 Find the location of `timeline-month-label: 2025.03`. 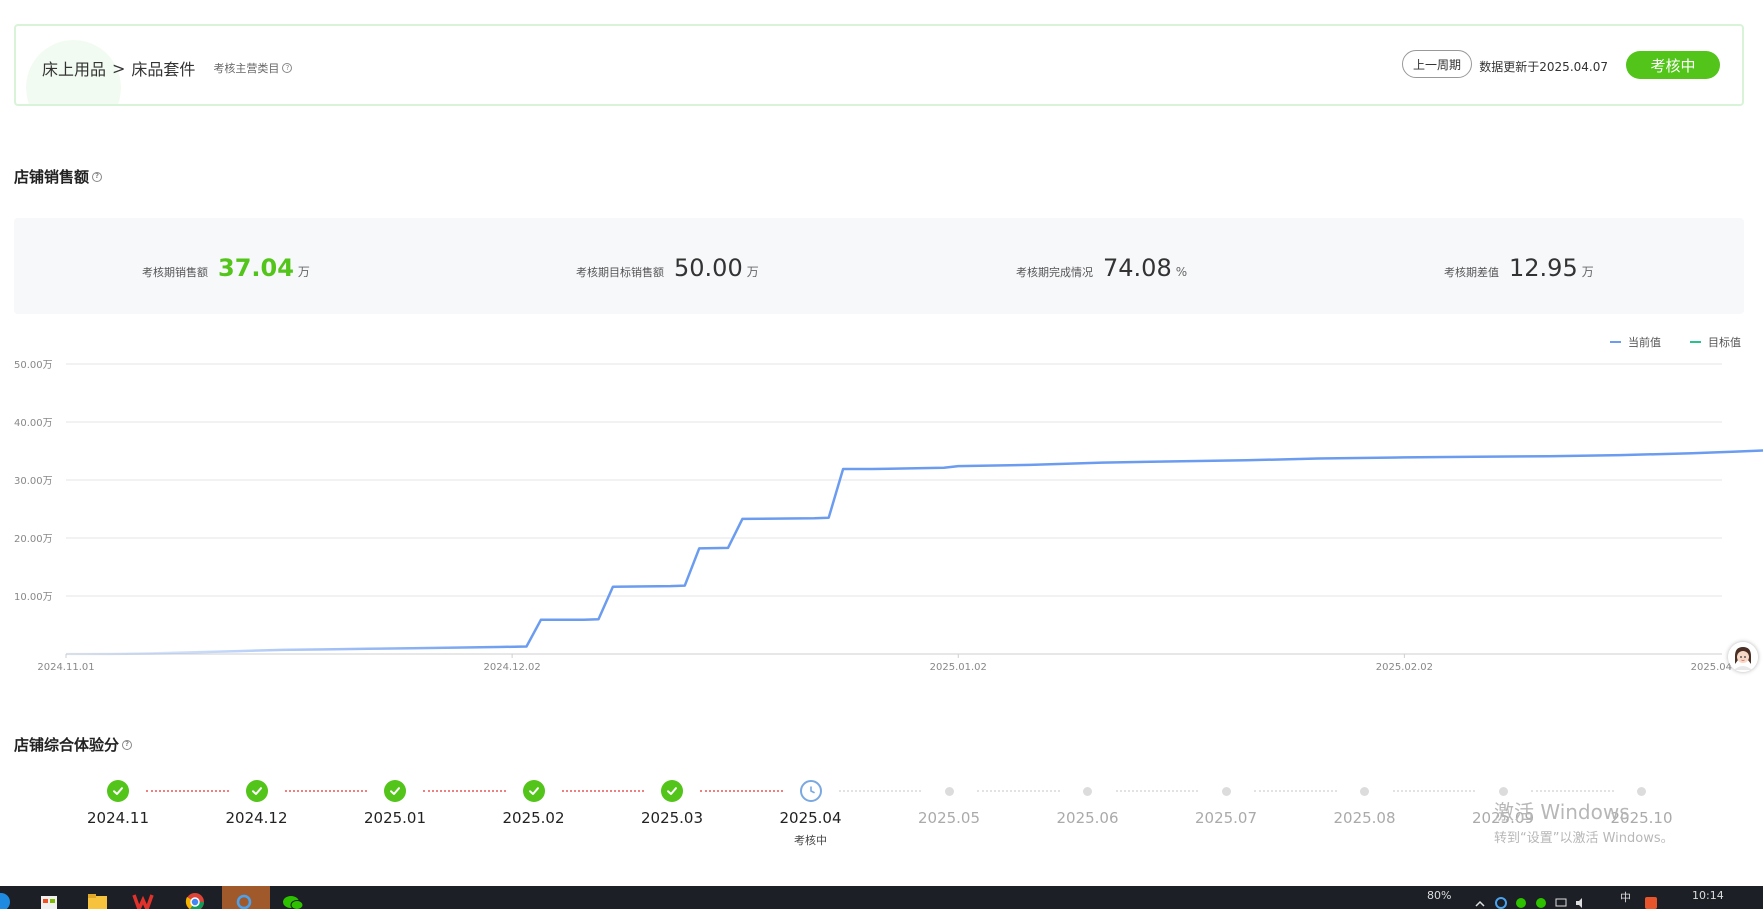

timeline-month-label: 2025.03 is located at coordinates (672, 818).